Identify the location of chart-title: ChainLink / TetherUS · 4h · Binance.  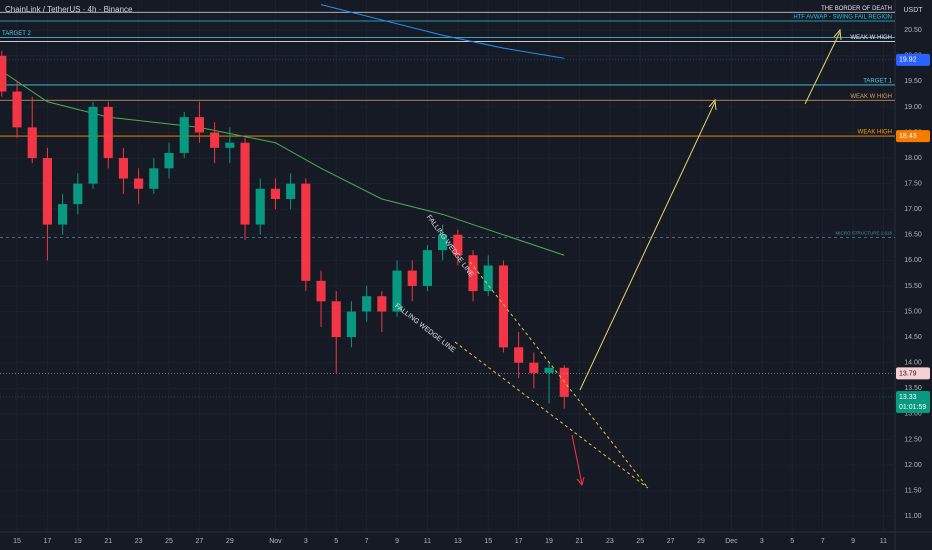
(69, 9).